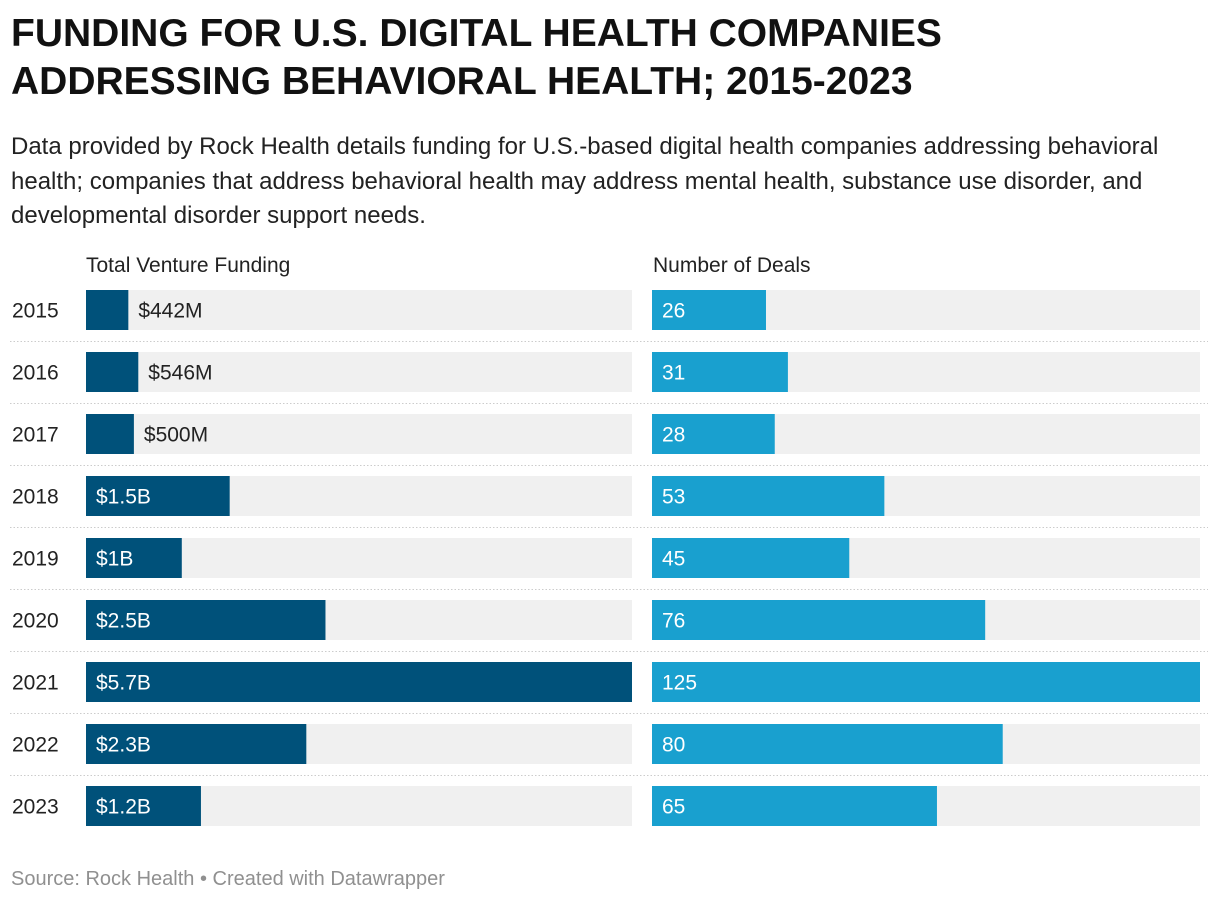 Image resolution: width=1220 pixels, height=902 pixels. I want to click on funding-value-label: $2.5B, so click(123, 621).